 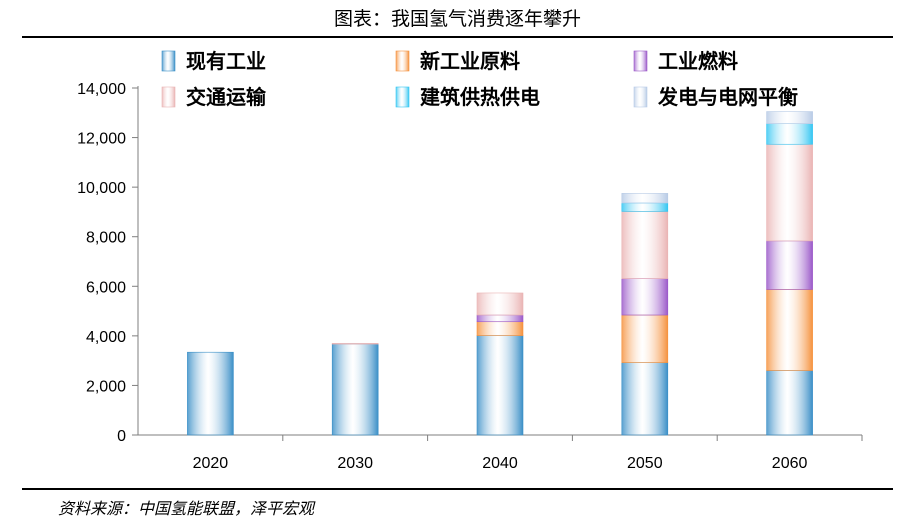 What do you see at coordinates (106, 337) in the screenshot?
I see `y-tick-label: 4,000` at bounding box center [106, 337].